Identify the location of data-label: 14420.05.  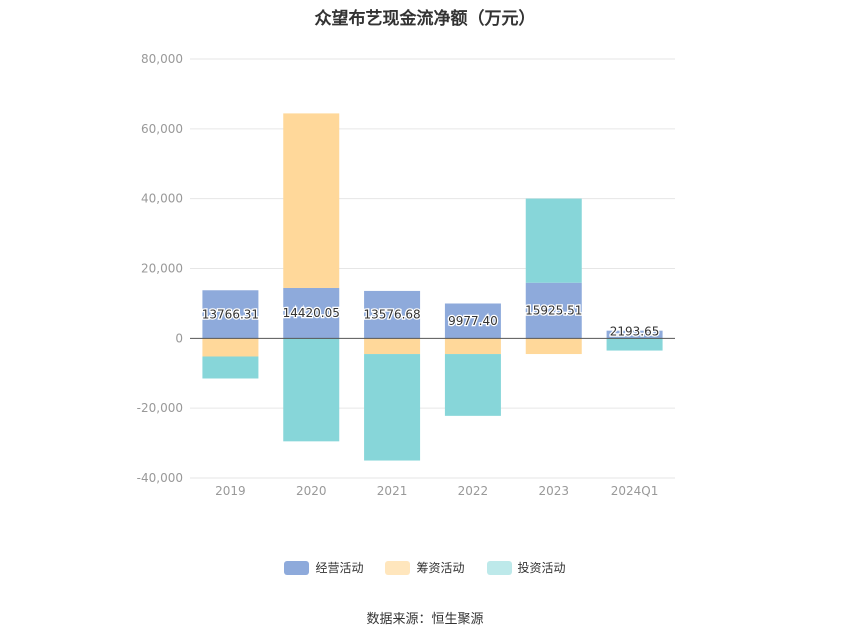
(311, 313).